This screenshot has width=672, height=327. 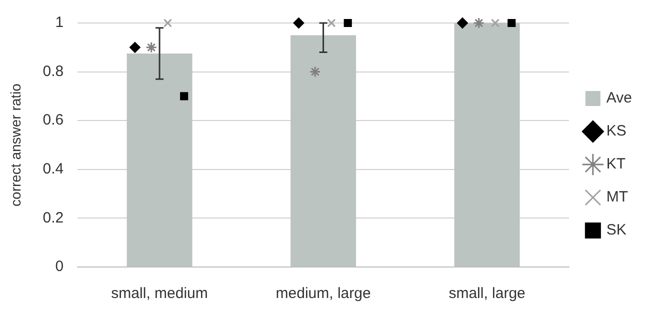 I want to click on y-axis-title: correct answer ratio, so click(x=15, y=144).